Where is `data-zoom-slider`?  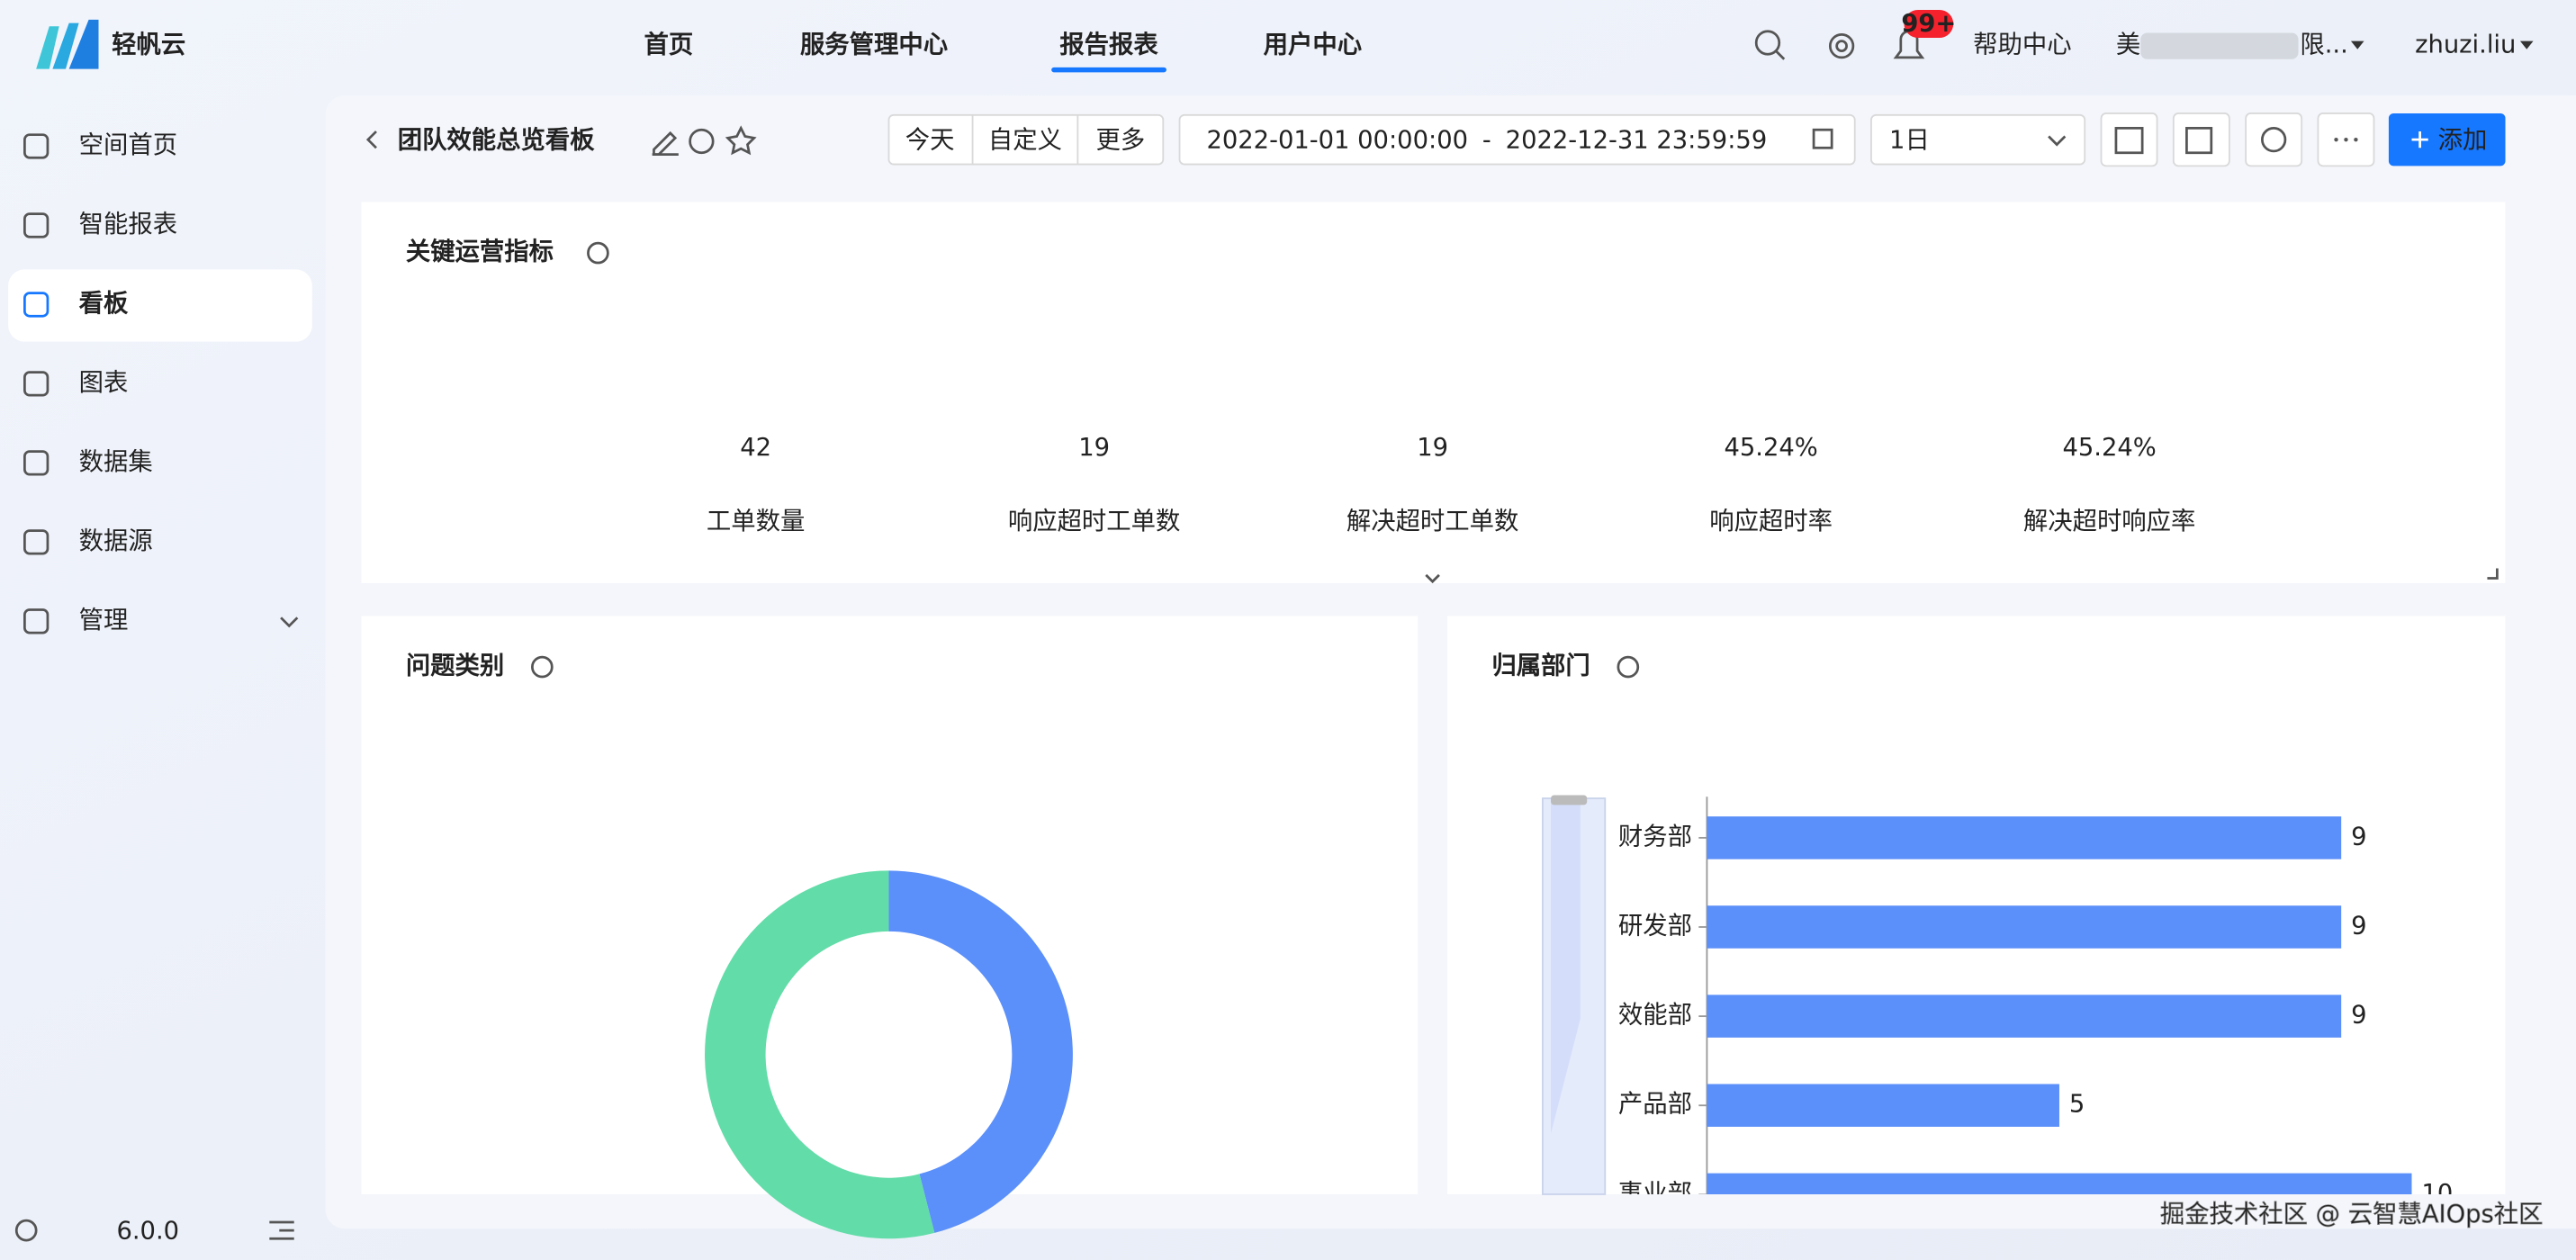
data-zoom-slider is located at coordinates (1574, 995).